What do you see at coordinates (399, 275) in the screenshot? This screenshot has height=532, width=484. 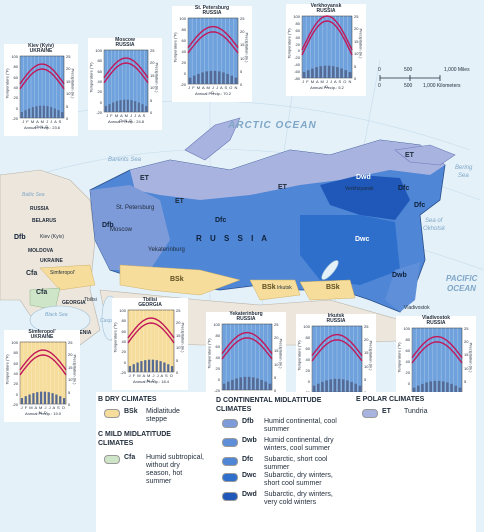 I see `zone-label-dwb: Dwb` at bounding box center [399, 275].